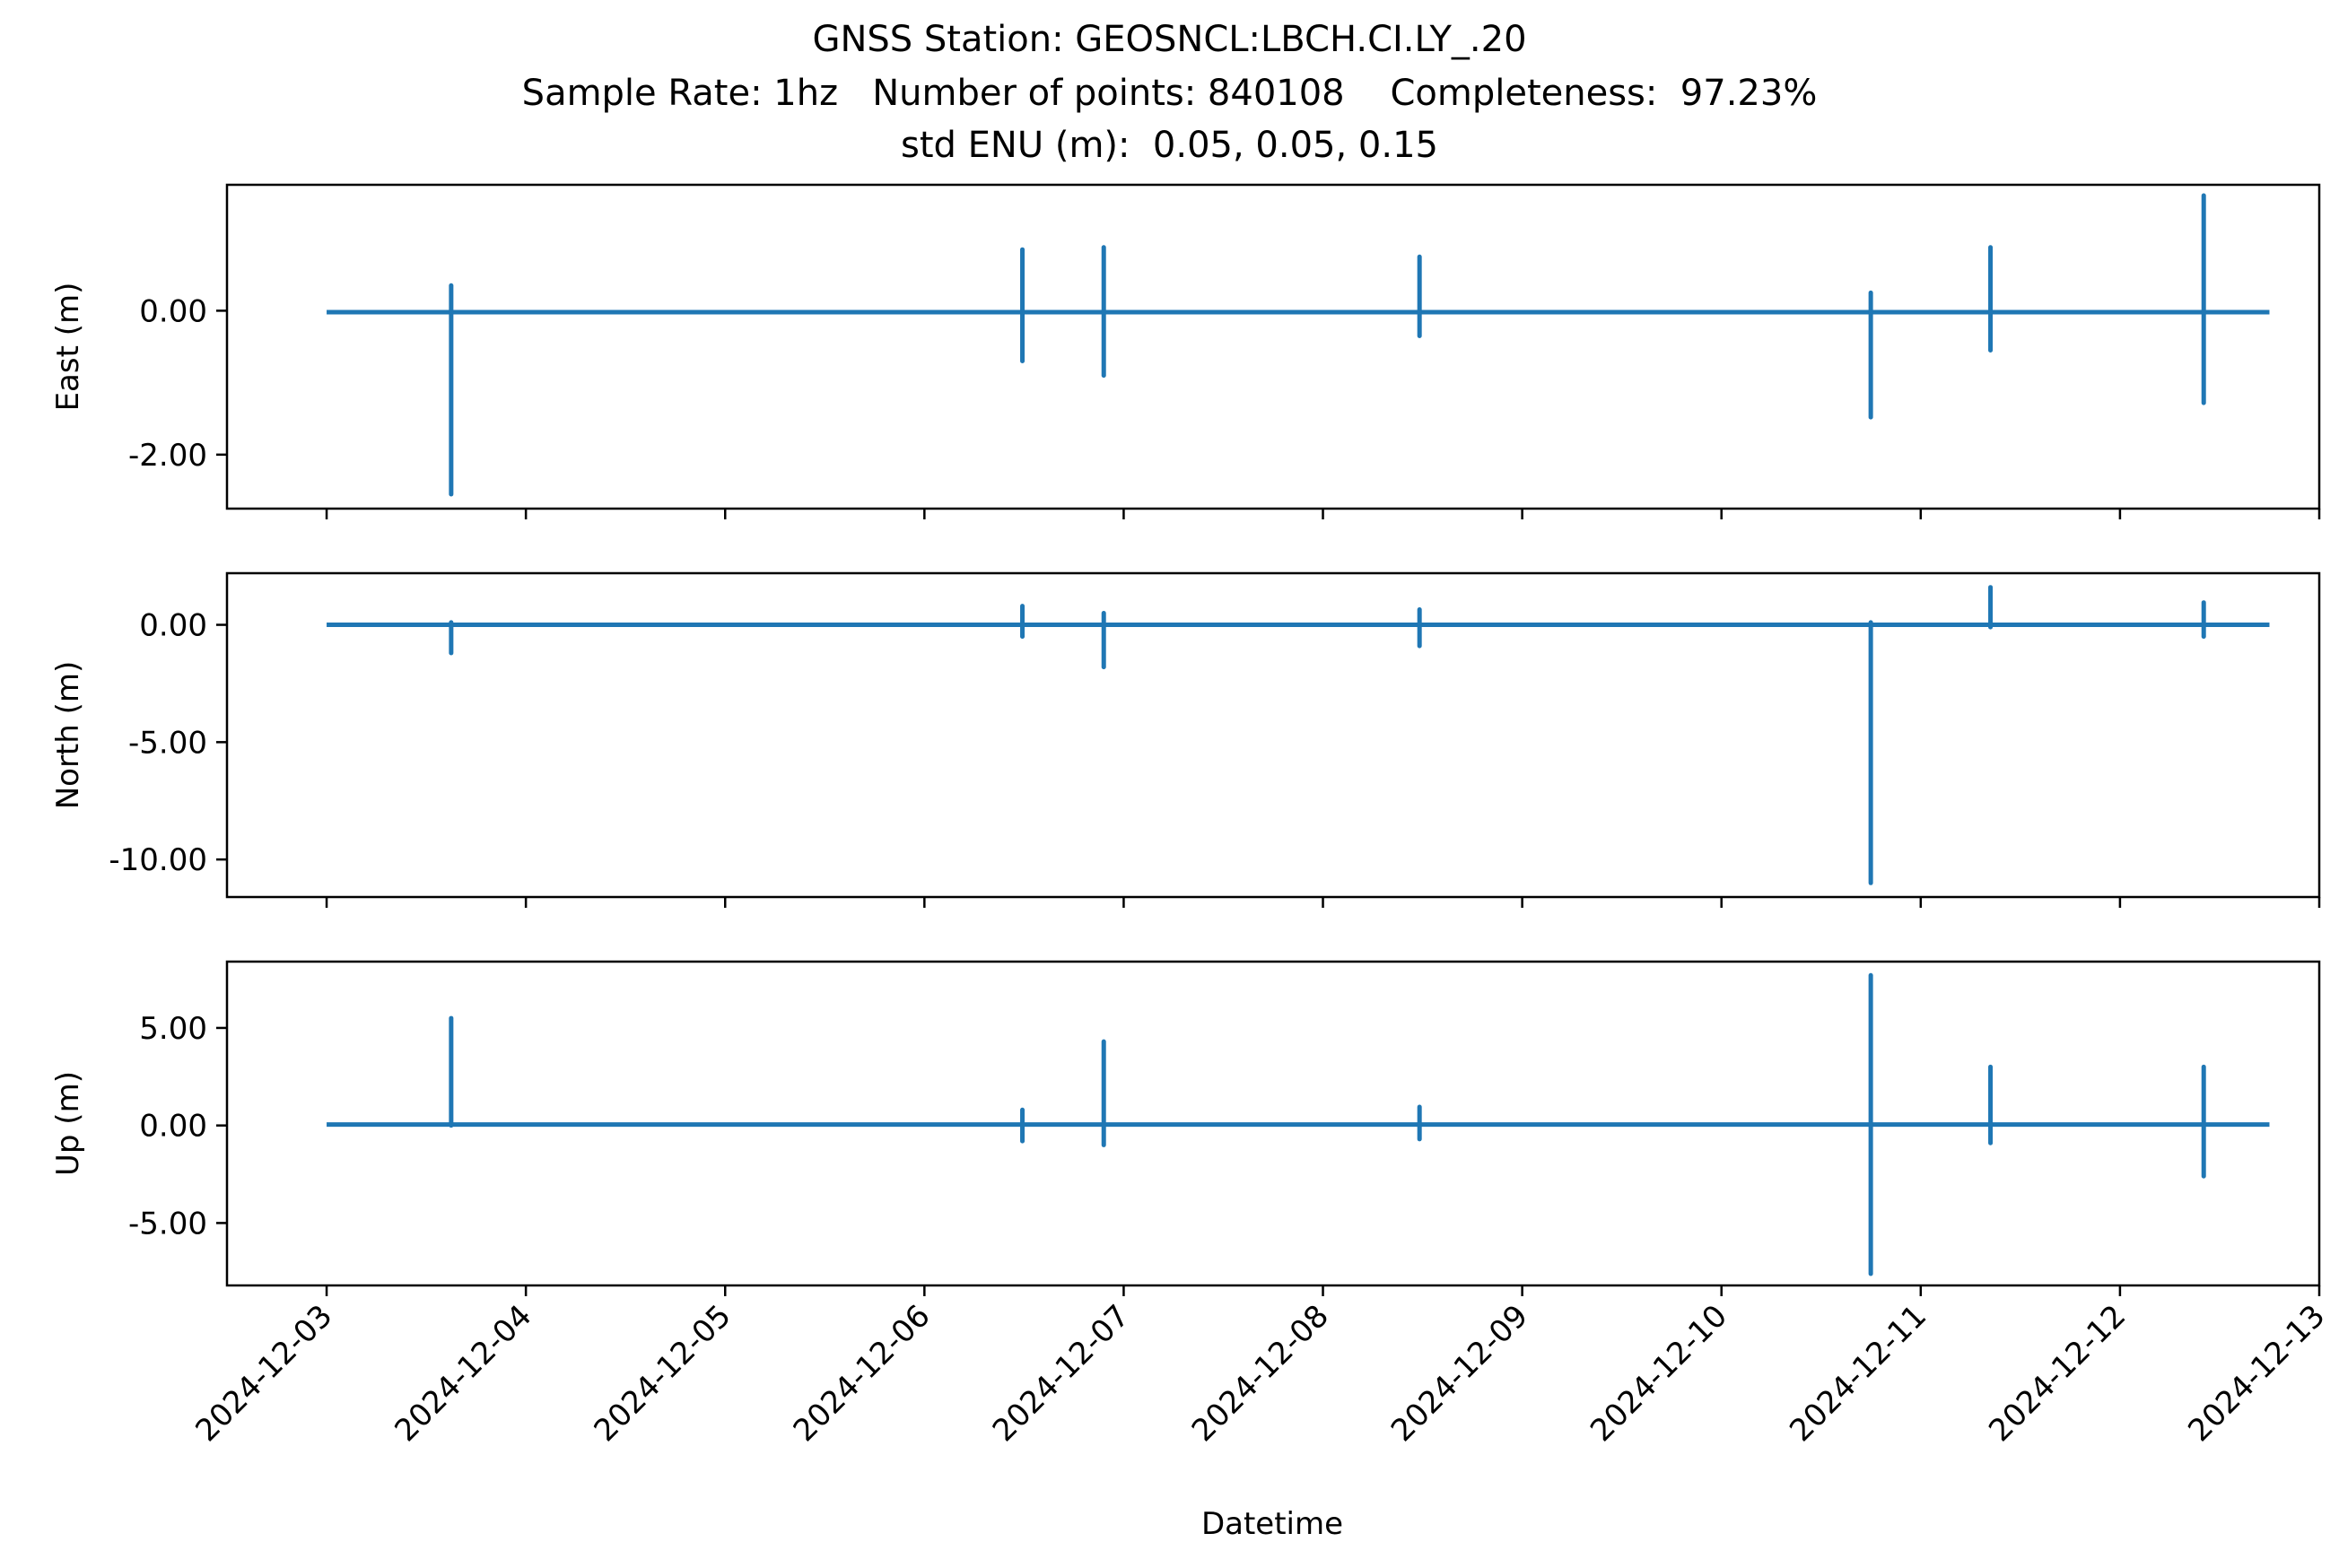 The image size is (2339, 1568). What do you see at coordinates (663, 1373) in the screenshot?
I see `xtick-label-2: 2024-12-05` at bounding box center [663, 1373].